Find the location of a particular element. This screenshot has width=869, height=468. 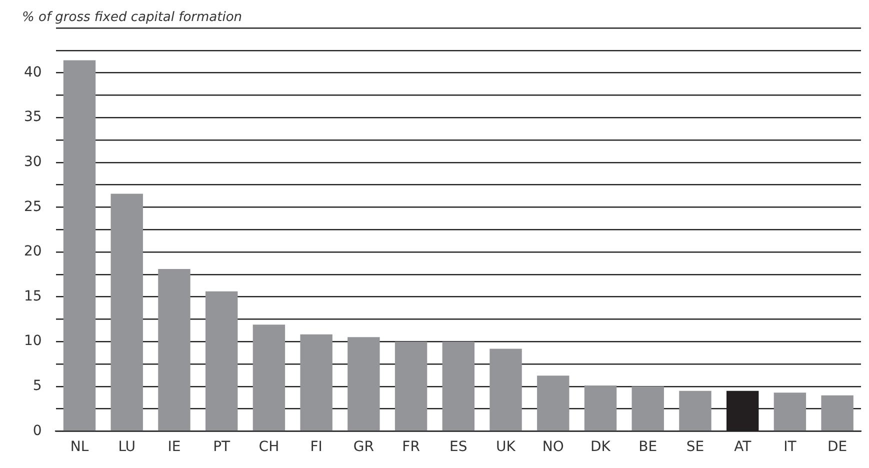

y-axis-title: % of gross fixed capital formation is located at coordinates (132, 17).